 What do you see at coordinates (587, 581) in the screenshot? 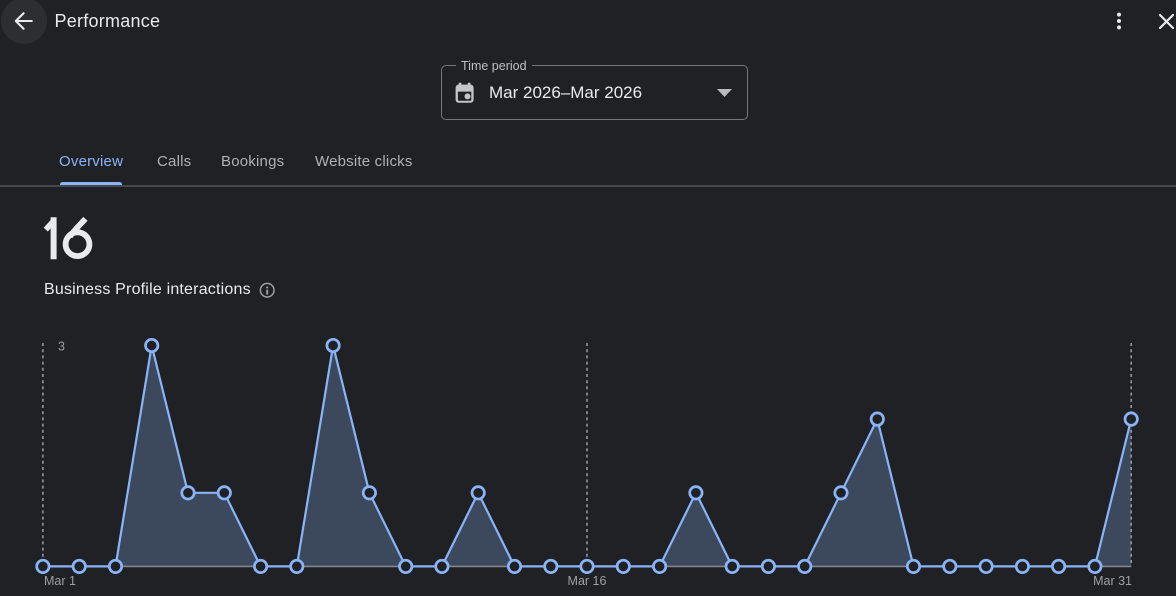
I see `svg-text: Mar 16` at bounding box center [587, 581].